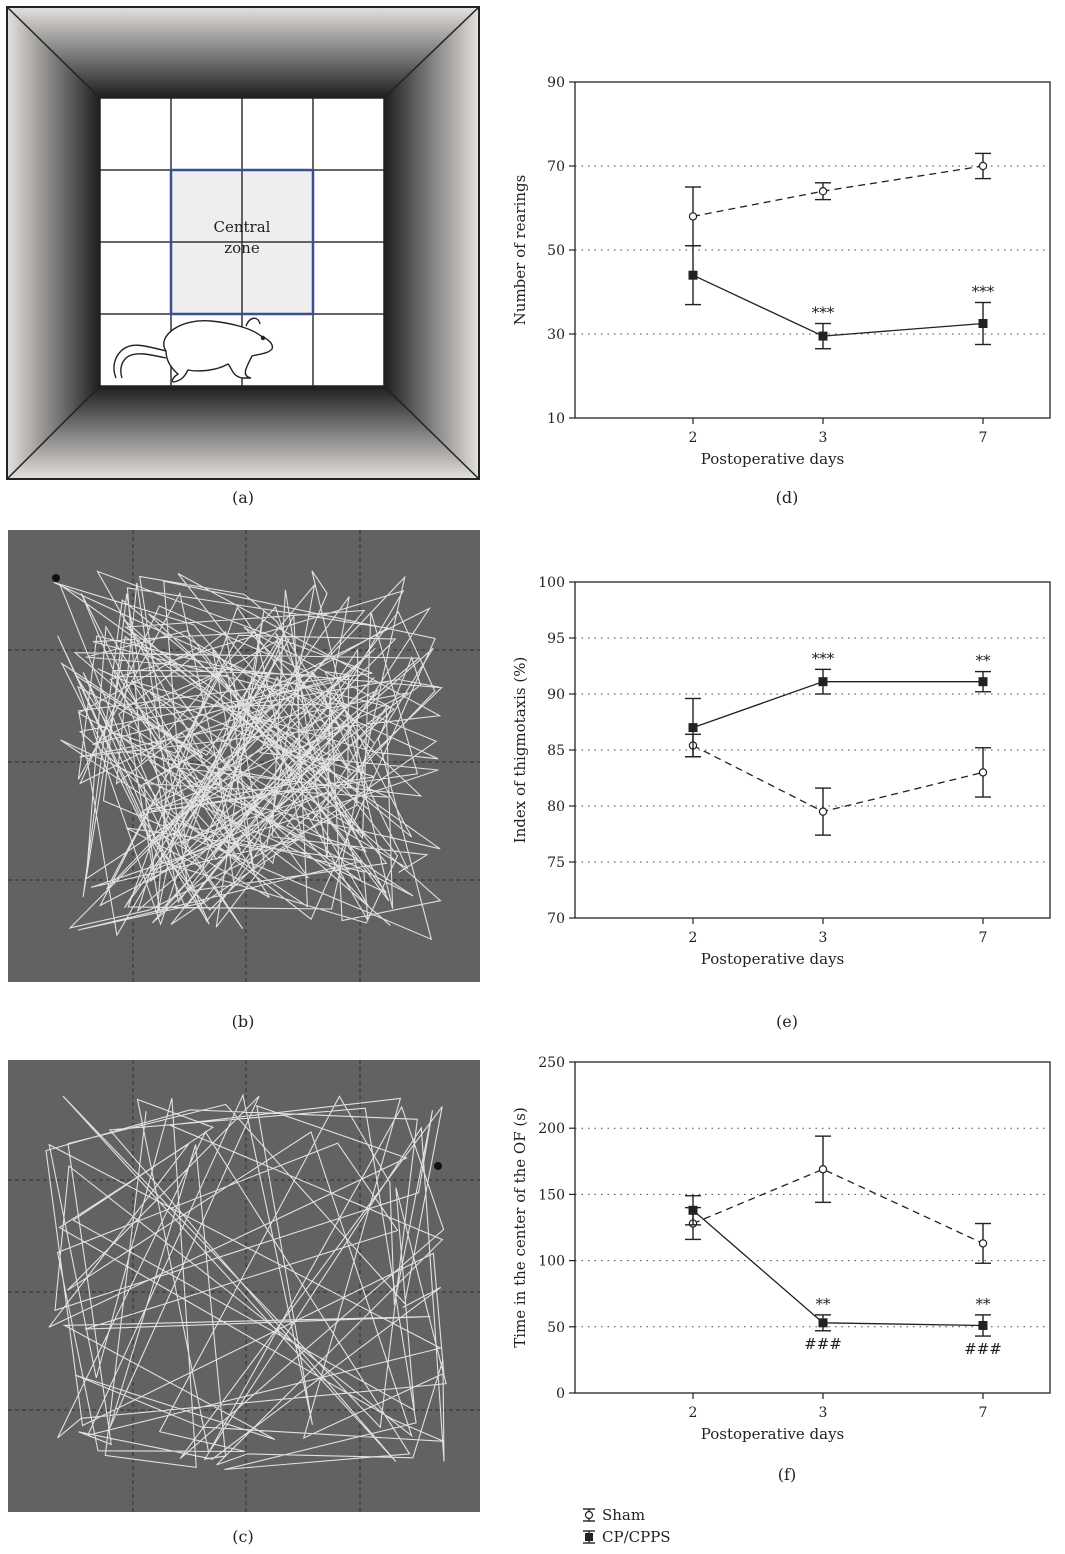 The height and width of the screenshot is (1554, 1065). Describe the element at coordinates (787, 1021) in the screenshot. I see `caption-e: (e)` at that location.